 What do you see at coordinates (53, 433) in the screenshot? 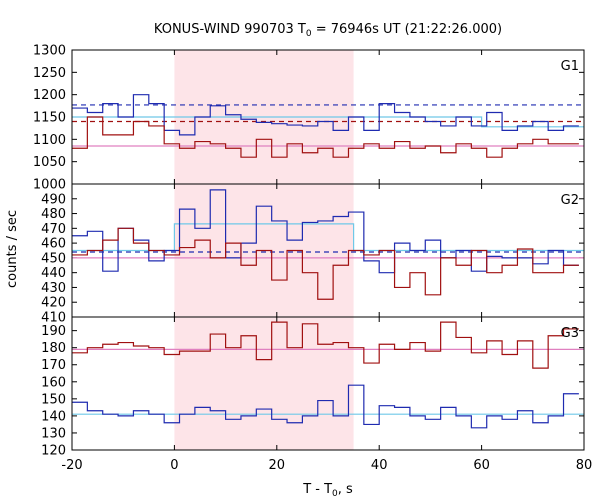
I see `y-tick-label: 130` at bounding box center [53, 433].